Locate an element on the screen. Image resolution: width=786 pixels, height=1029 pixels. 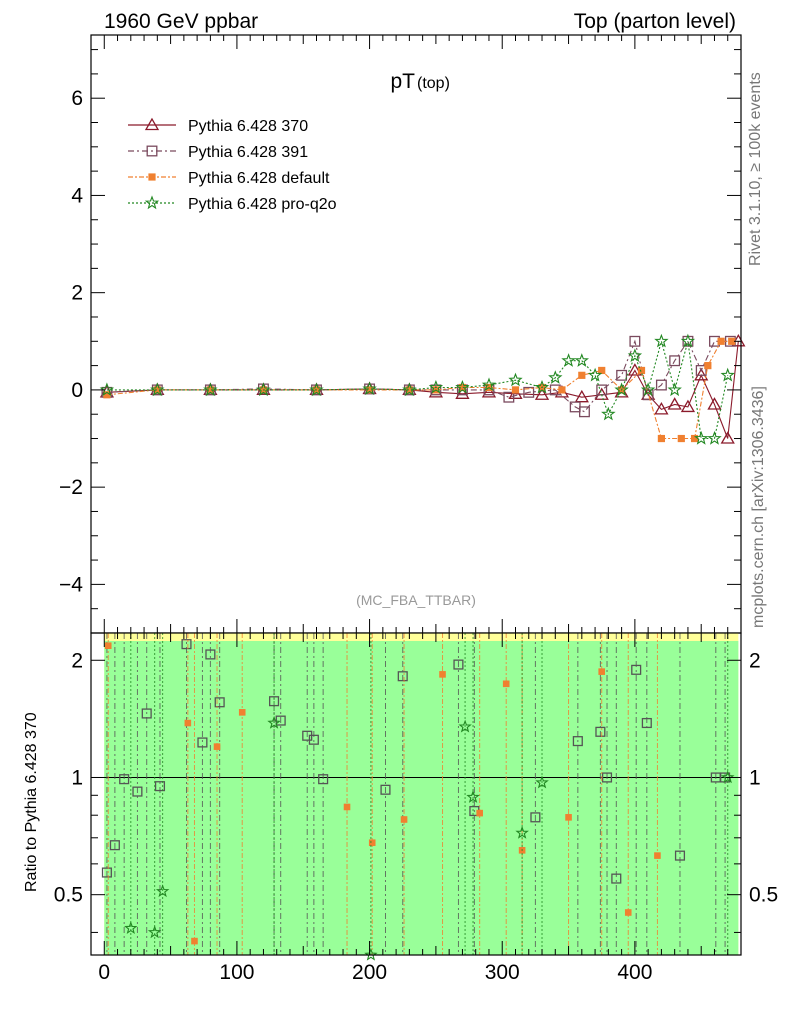
x-tick-label: 100 is located at coordinates (236, 972).